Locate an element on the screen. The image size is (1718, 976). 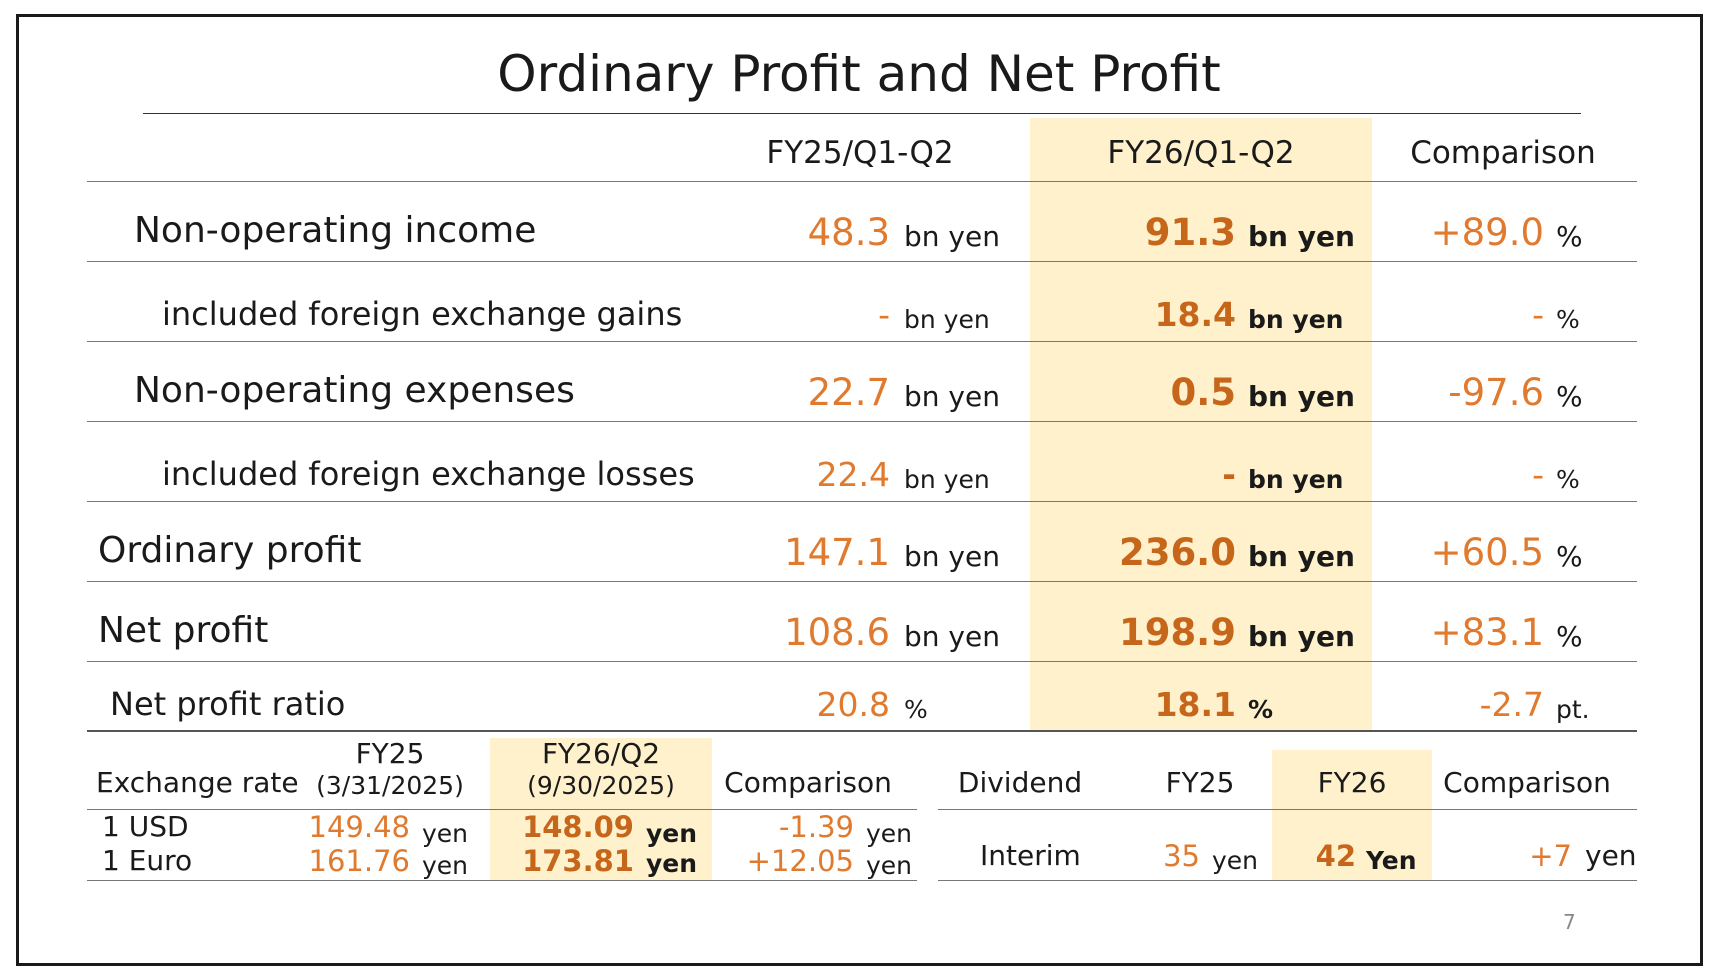
row-label-fx-losses: included foreign exchange losses is located at coordinates (428, 474).